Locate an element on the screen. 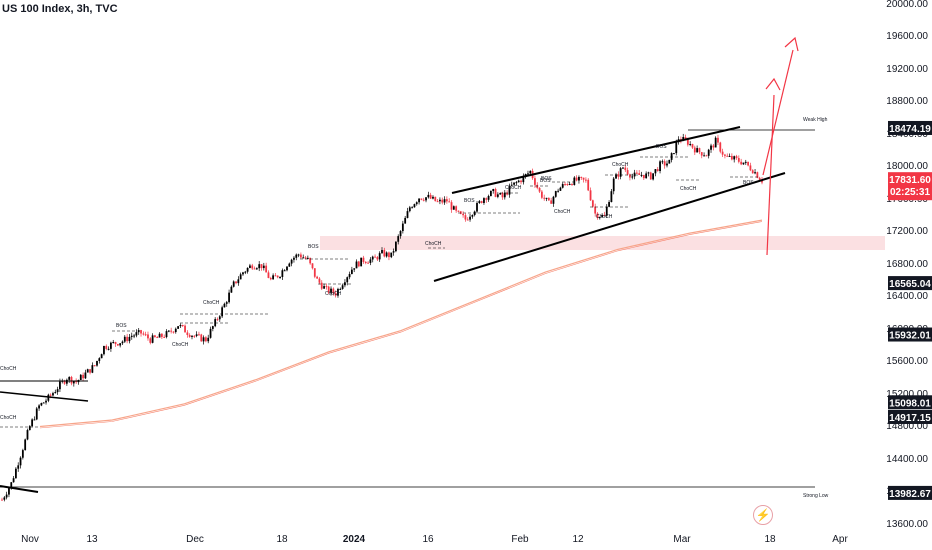  price-label: 16565.04 is located at coordinates (910, 283).